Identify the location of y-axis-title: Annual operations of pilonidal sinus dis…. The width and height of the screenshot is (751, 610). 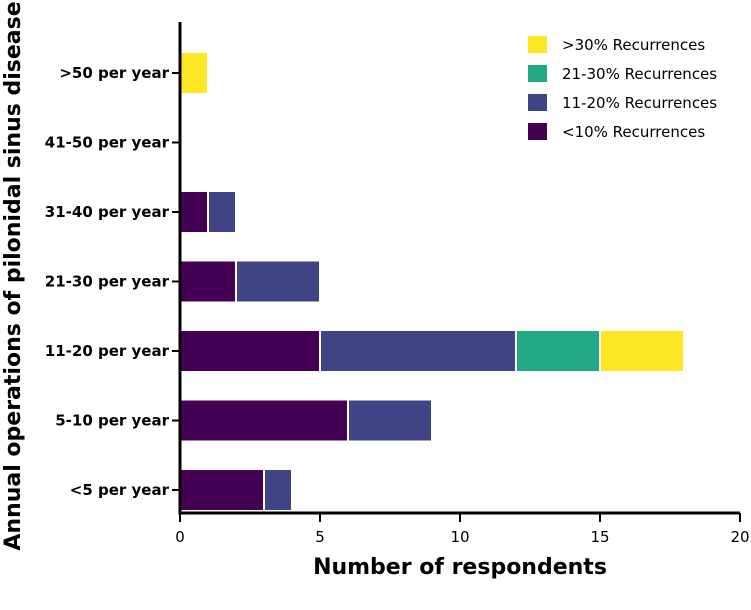
(13, 275).